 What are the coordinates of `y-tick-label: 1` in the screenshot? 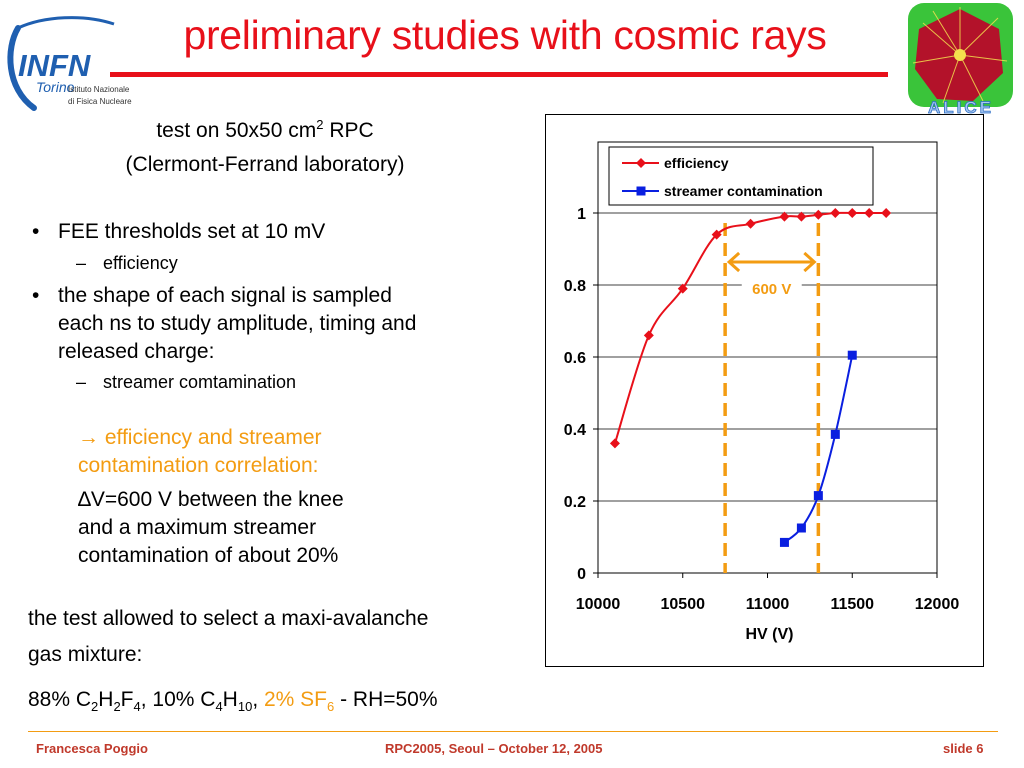 It's located at (581, 214).